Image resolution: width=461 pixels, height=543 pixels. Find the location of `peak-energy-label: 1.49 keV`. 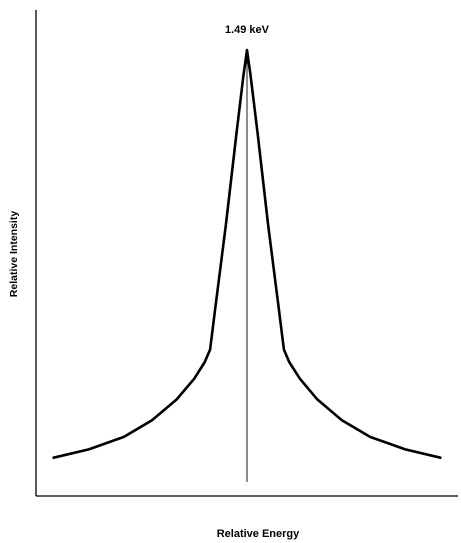

peak-energy-label: 1.49 keV is located at coordinates (247, 30).